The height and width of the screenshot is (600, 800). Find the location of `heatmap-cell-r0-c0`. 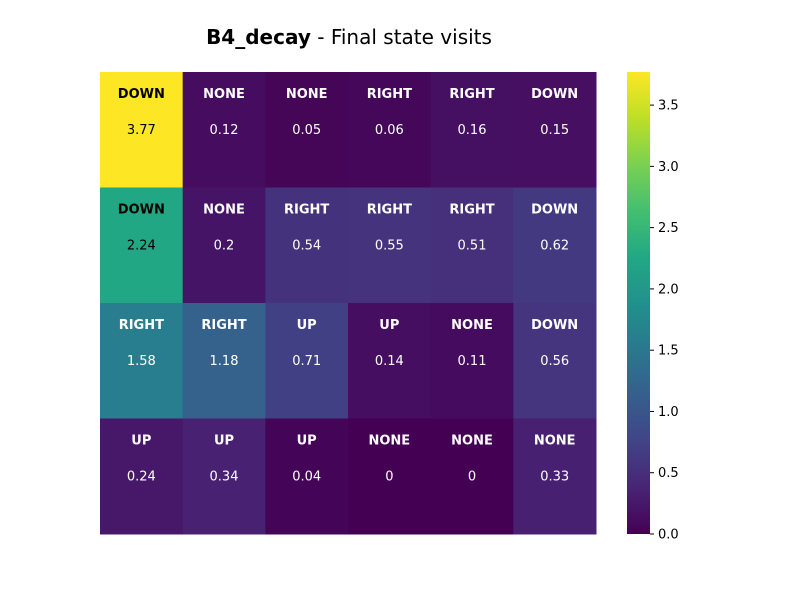

heatmap-cell-r0-c0 is located at coordinates (142, 130).